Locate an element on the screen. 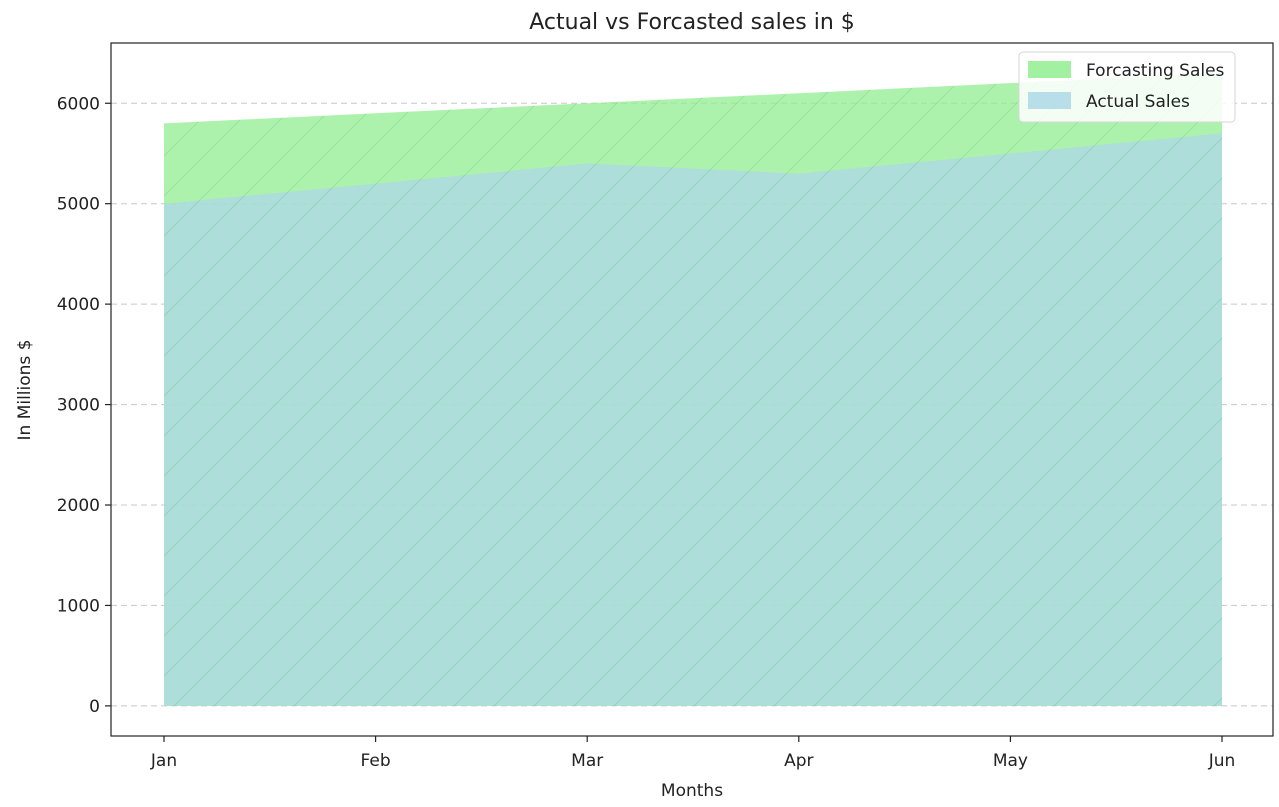  legend-box is located at coordinates (1127, 87).